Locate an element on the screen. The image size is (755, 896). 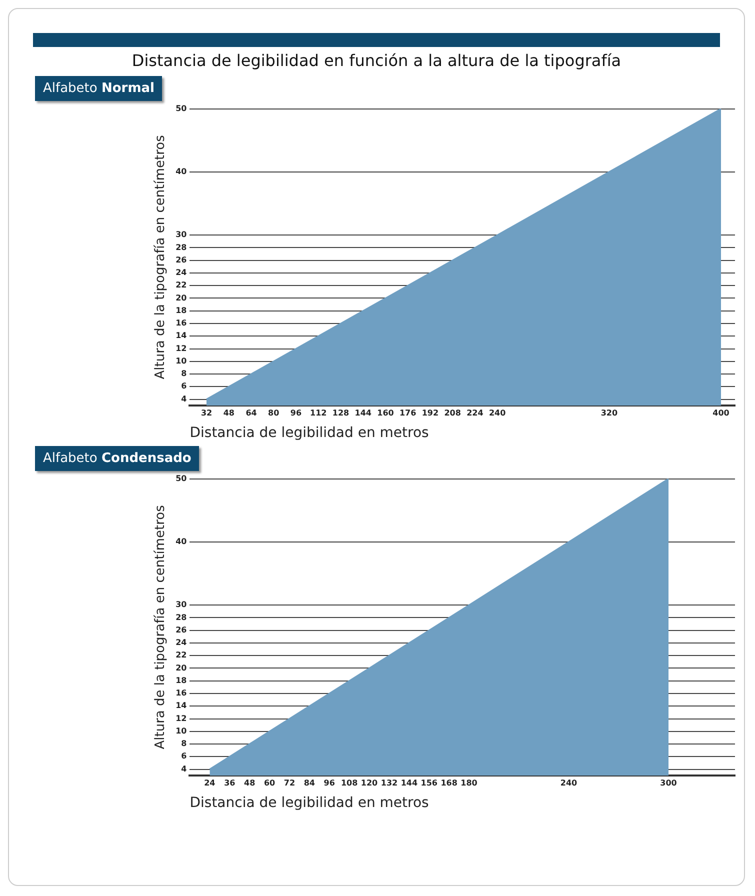
x-tick-label: 64 is located at coordinates (252, 413).